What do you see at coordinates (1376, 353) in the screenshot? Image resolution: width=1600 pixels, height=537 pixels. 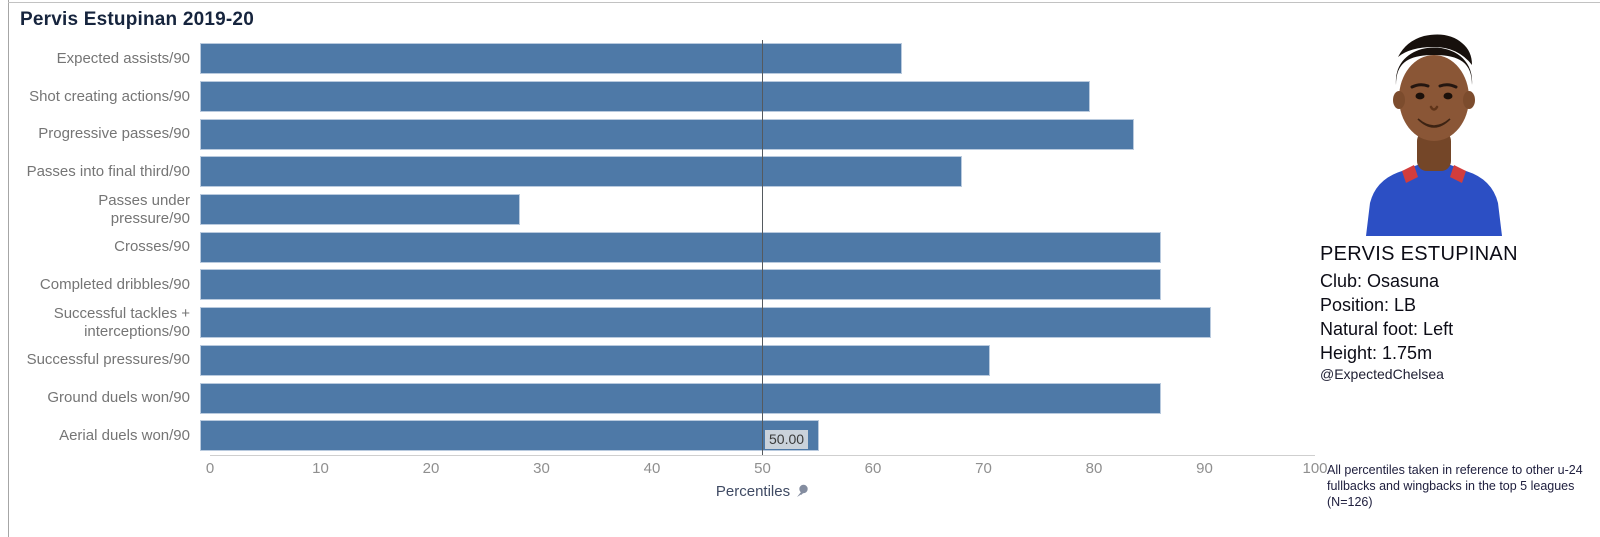 I see `player-height: Height: 1.75m` at bounding box center [1376, 353].